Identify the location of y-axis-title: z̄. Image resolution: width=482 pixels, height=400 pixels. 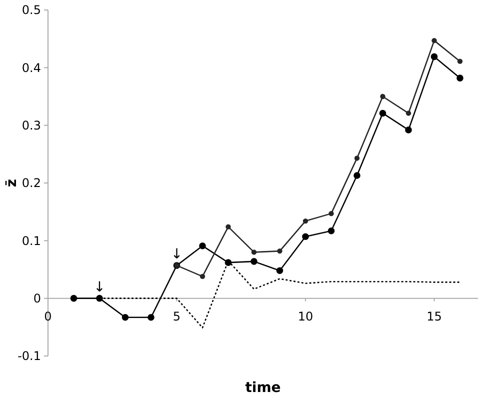
(12, 183).